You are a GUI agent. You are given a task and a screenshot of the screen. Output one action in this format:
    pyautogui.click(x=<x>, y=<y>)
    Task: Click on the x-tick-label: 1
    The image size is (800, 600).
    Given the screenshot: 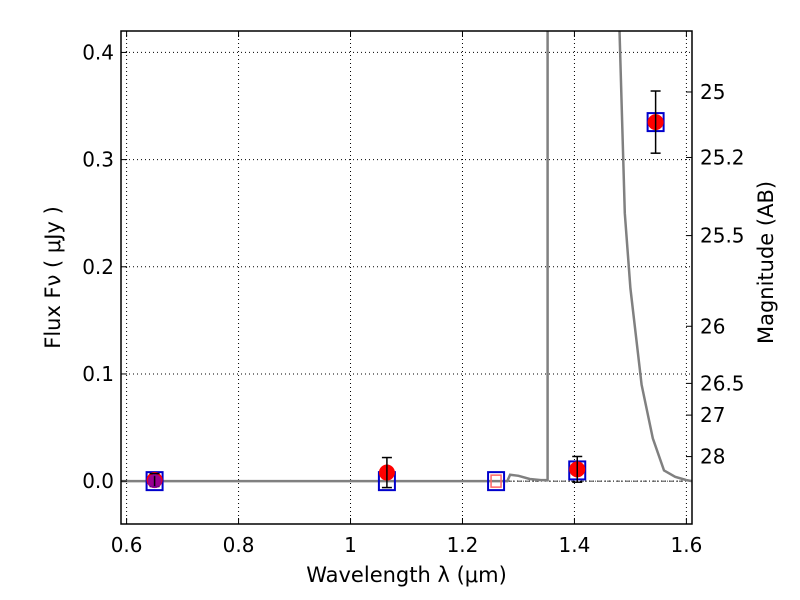 What is the action you would take?
    pyautogui.click(x=350, y=545)
    